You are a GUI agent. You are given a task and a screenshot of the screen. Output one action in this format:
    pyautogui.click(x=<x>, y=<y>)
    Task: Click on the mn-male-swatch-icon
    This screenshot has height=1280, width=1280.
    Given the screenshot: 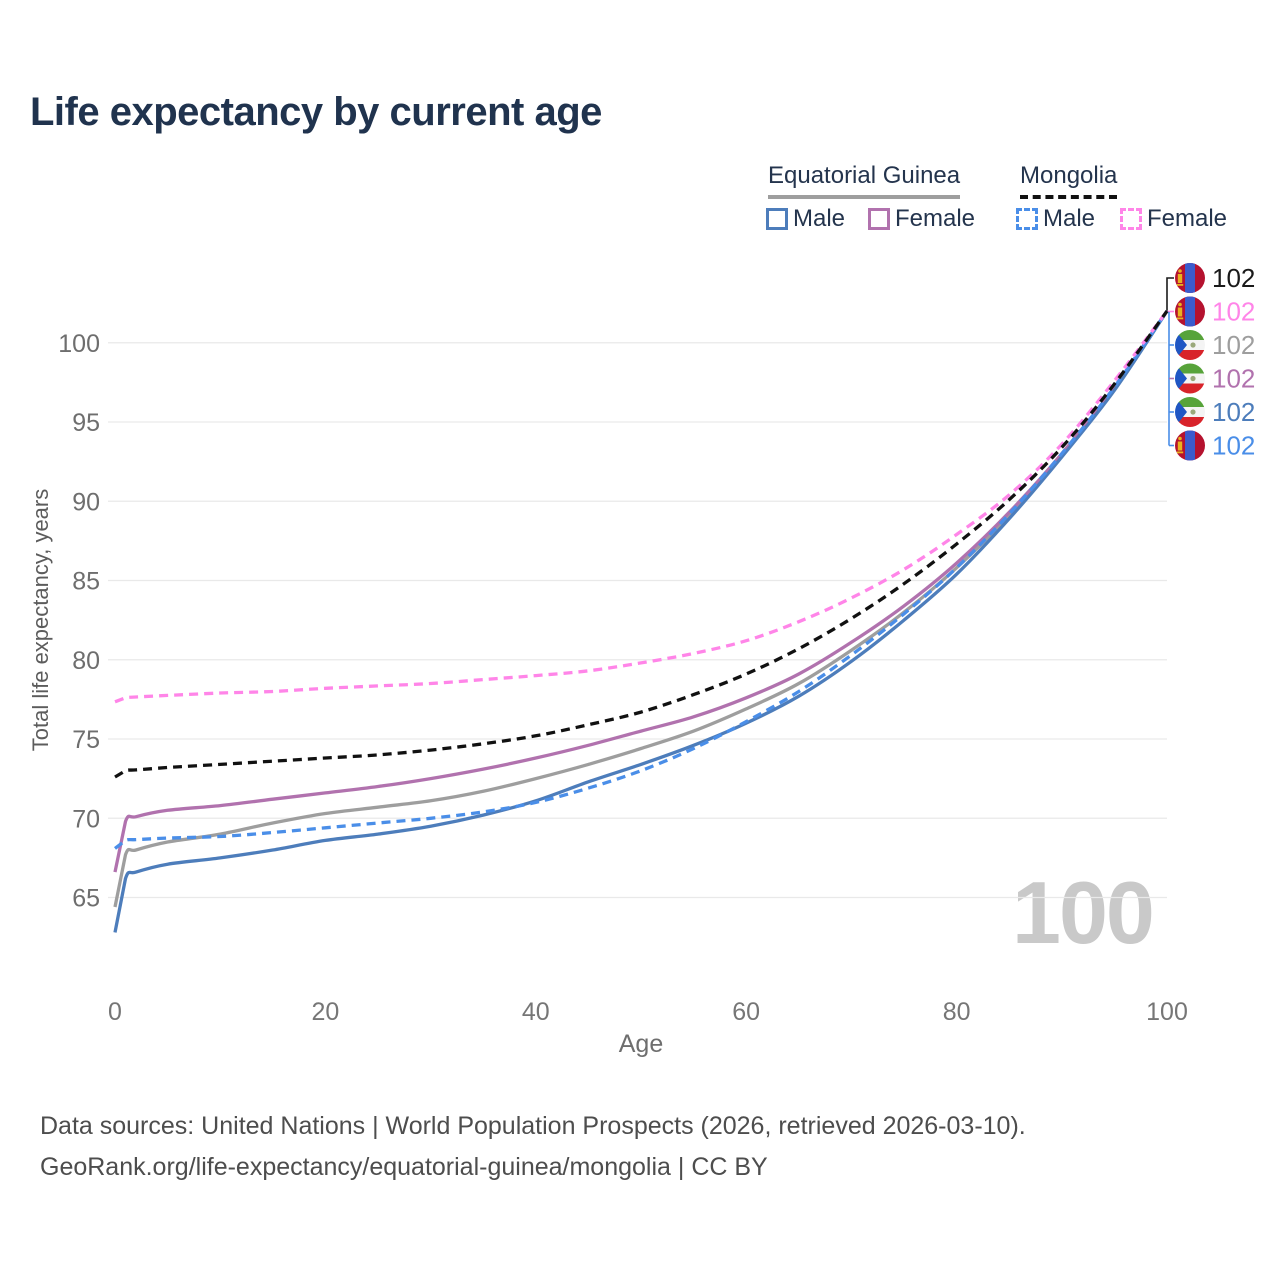 What is the action you would take?
    pyautogui.click(x=1027, y=219)
    